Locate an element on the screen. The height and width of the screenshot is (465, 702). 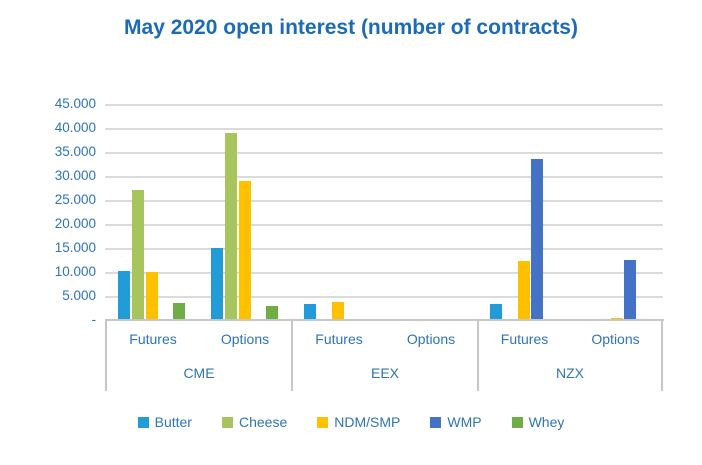
exchange-label-cme: CME is located at coordinates (199, 373).